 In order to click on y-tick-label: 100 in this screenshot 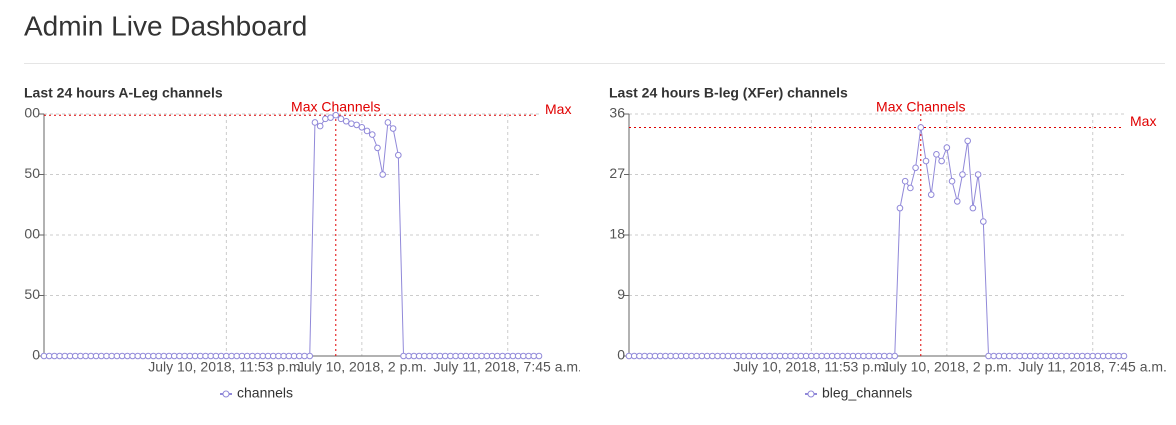, I will do `click(29, 234)`.